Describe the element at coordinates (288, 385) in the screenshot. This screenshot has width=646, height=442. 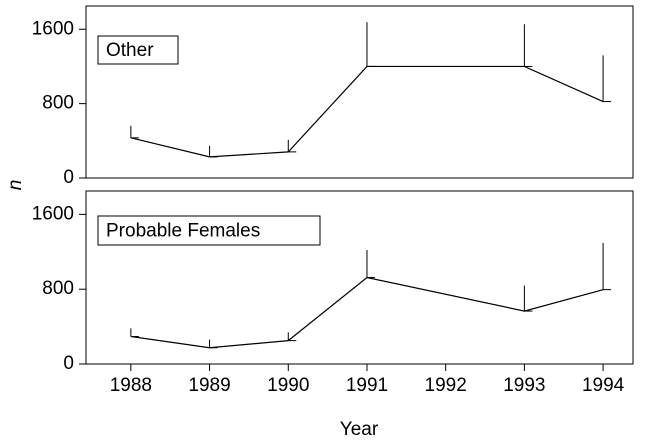
I see `x-tick-label: 1990` at that location.